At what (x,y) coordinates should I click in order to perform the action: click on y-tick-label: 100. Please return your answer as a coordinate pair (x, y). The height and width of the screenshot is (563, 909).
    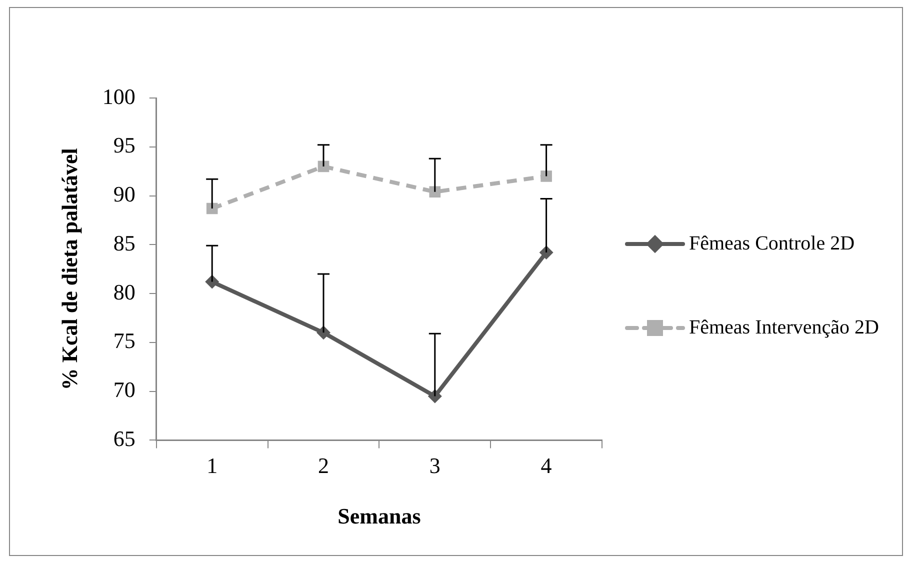
    Looking at the image, I should click on (119, 96).